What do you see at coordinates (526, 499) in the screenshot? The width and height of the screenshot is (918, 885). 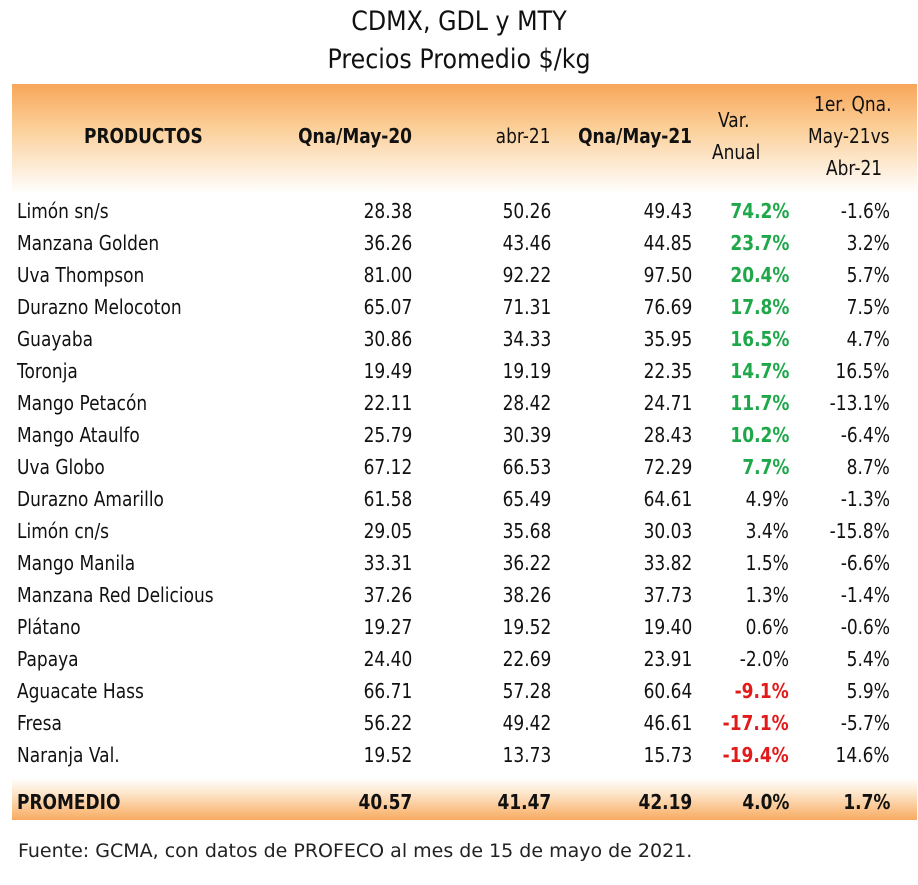 I see `price-abr21: 65.49` at bounding box center [526, 499].